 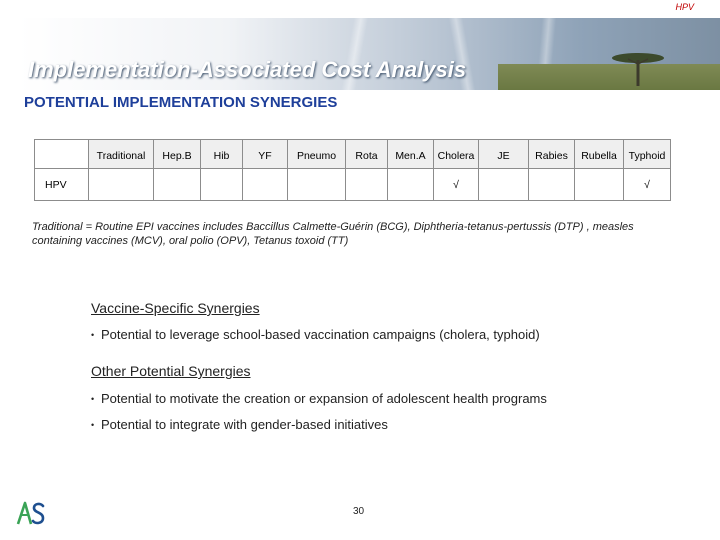 What do you see at coordinates (175, 308) in the screenshot?
I see `section-heading-vaccine-specific: Vaccine-Specific Synergies` at bounding box center [175, 308].